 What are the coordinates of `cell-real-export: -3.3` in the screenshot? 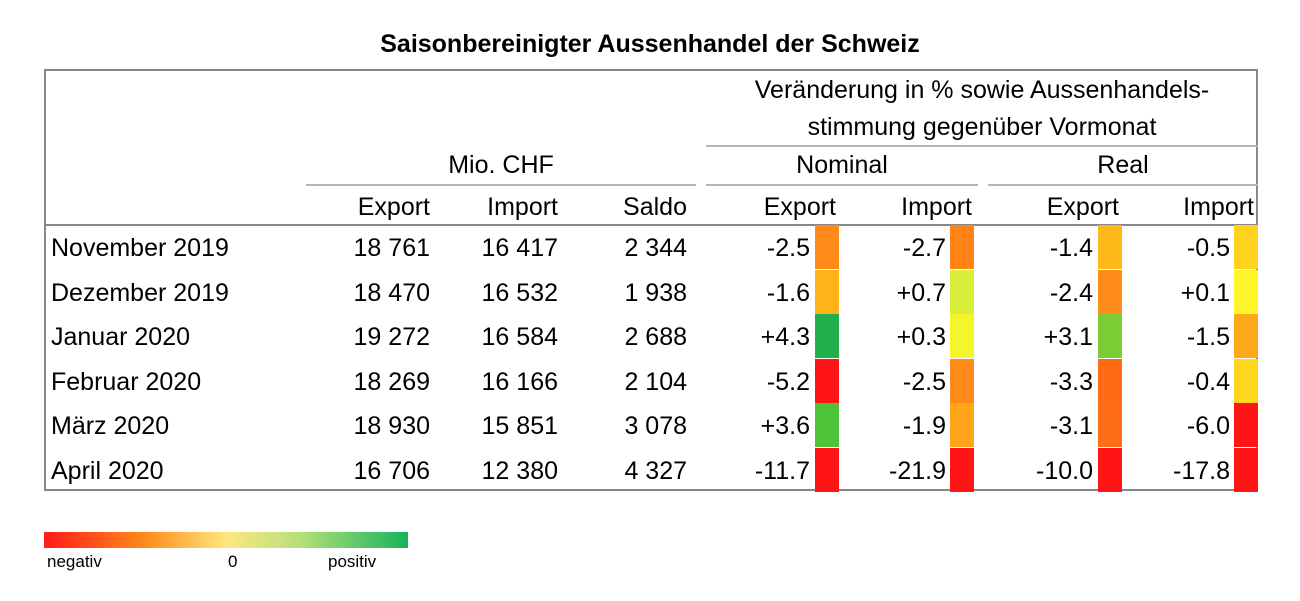 It's located at (1071, 381).